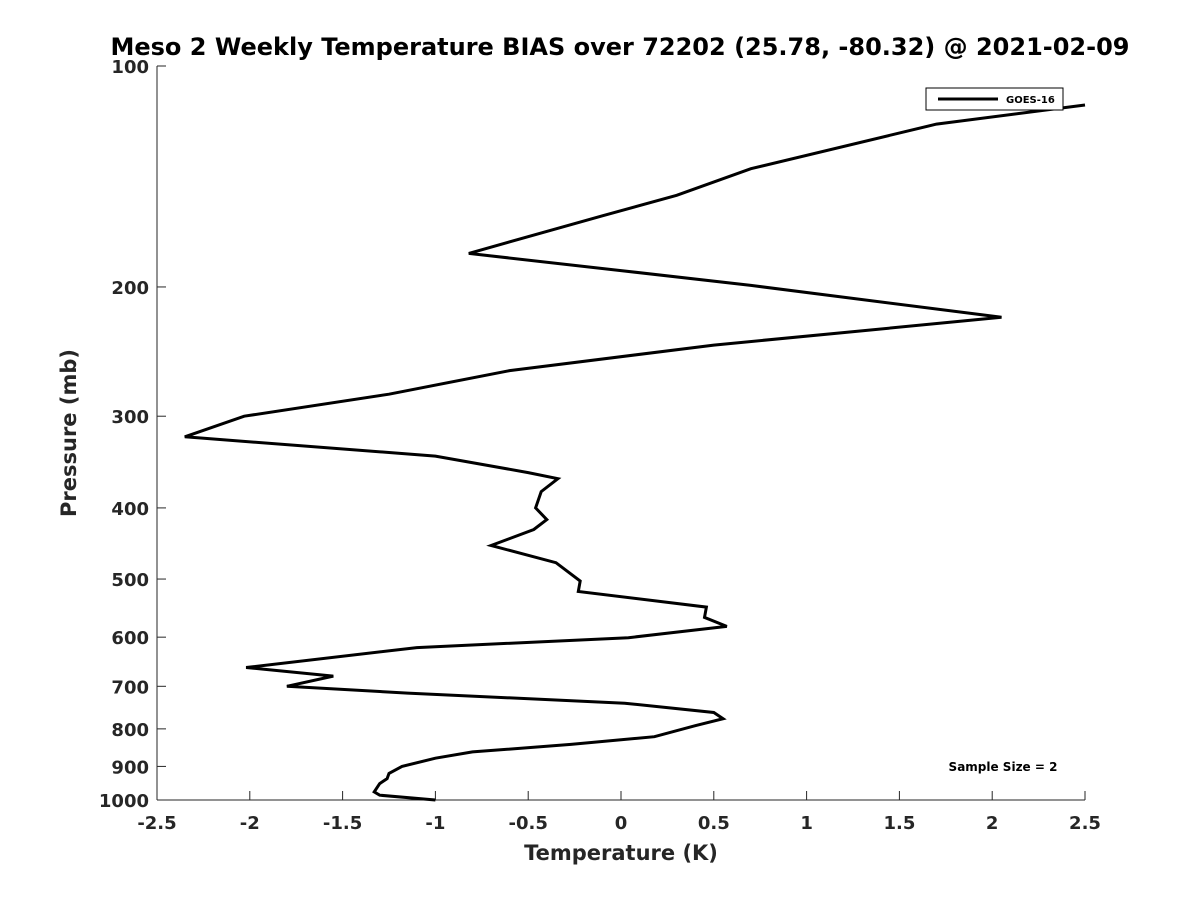 The width and height of the screenshot is (1200, 900). Describe the element at coordinates (69, 433) in the screenshot. I see `y-axis-label: Pressure (mb)` at that location.